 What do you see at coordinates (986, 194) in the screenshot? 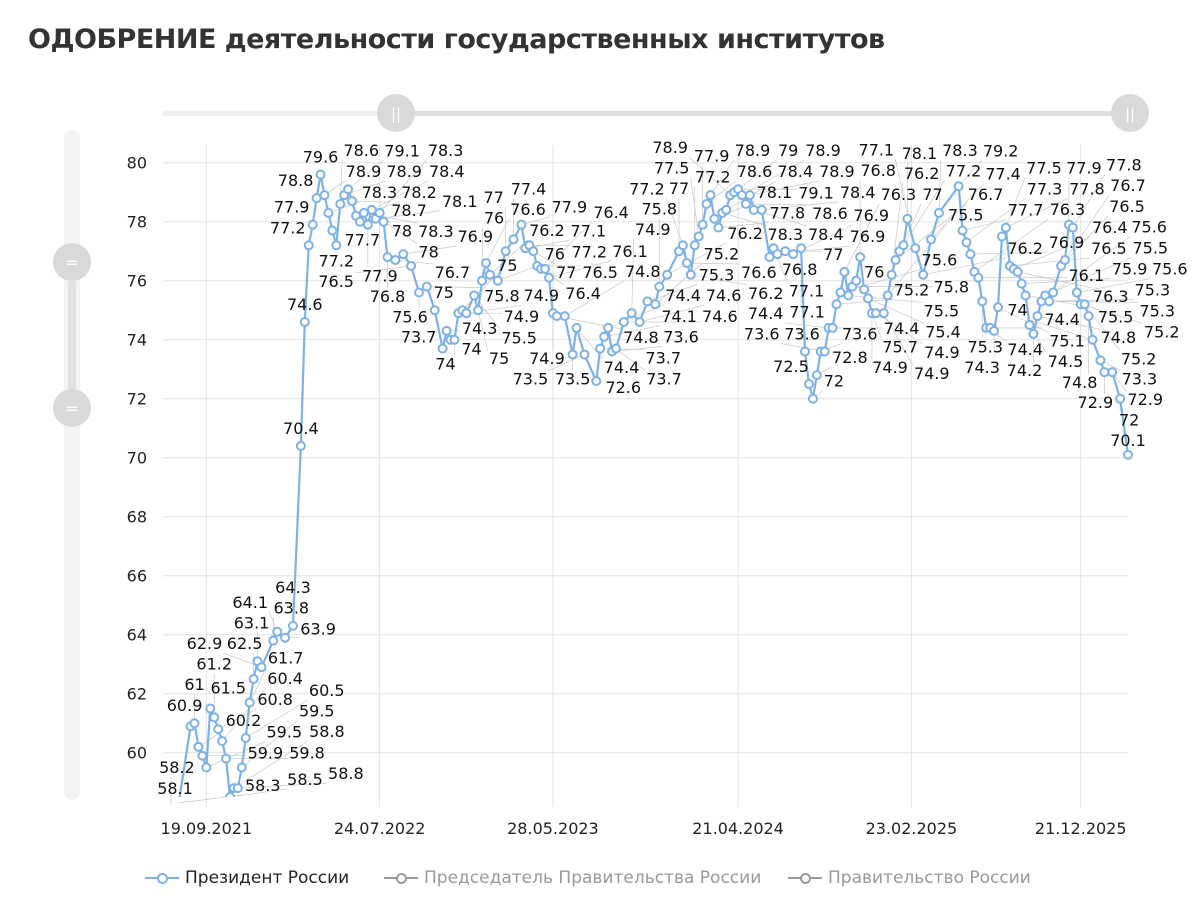
I see `data-label: 76.7` at bounding box center [986, 194].